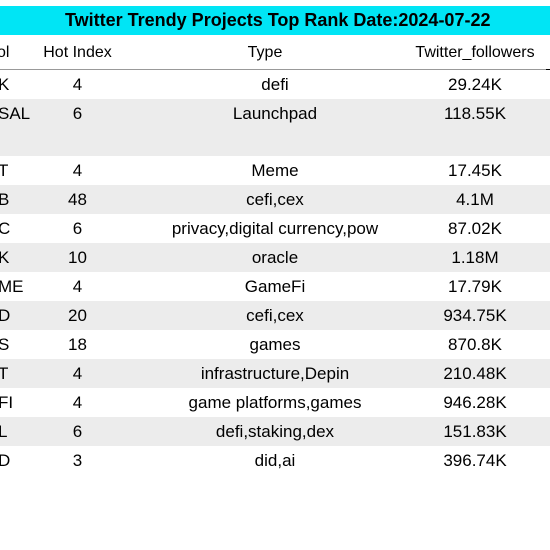 The image size is (550, 550). I want to click on table-row: S 18 games 870.8K, so click(275, 344).